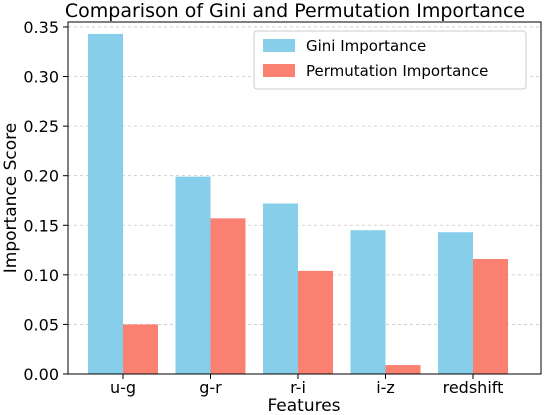  What do you see at coordinates (41, 225) in the screenshot?
I see `y-tick-label: 0.15` at bounding box center [41, 225].